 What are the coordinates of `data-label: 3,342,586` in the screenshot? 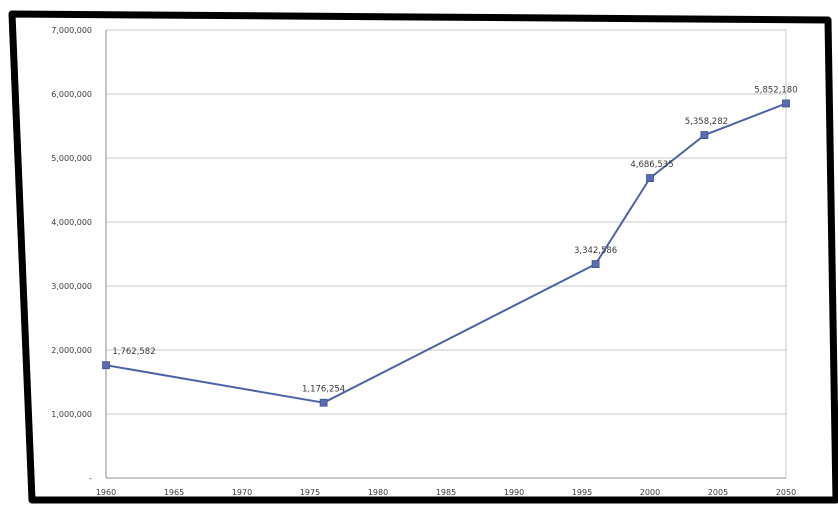 It's located at (595, 251).